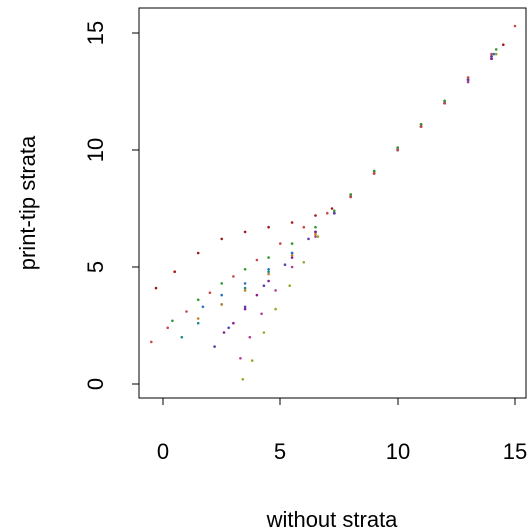 The height and width of the screenshot is (531, 532). What do you see at coordinates (163, 451) in the screenshot?
I see `x-tick-label: 0` at bounding box center [163, 451].